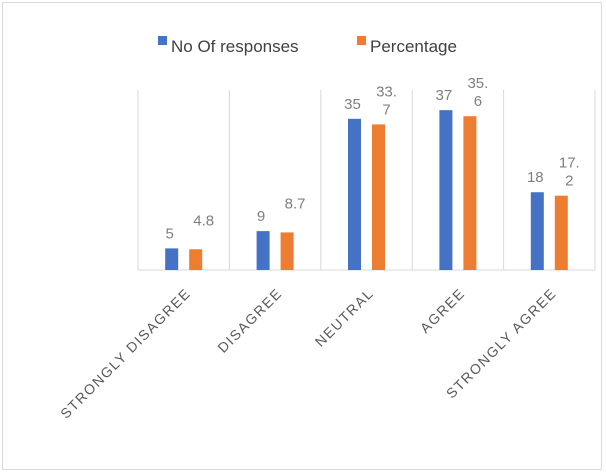  I want to click on legend-swatch-percentage, so click(361, 40).